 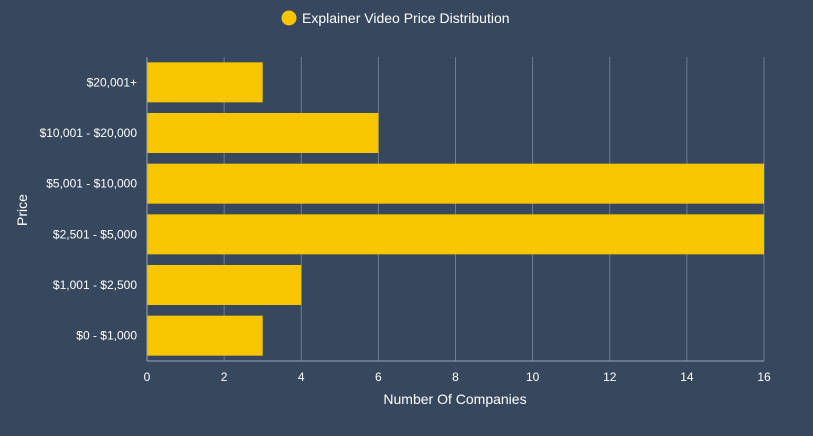 I want to click on legend-label: Explainer Video Price Distribution, so click(x=406, y=18).